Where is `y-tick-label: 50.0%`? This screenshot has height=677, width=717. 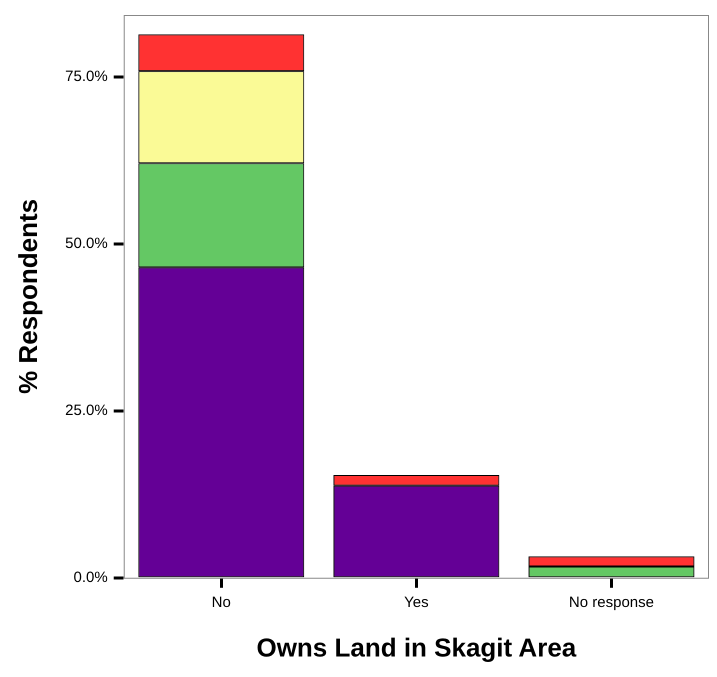
y-tick-label: 50.0% is located at coordinates (86, 243).